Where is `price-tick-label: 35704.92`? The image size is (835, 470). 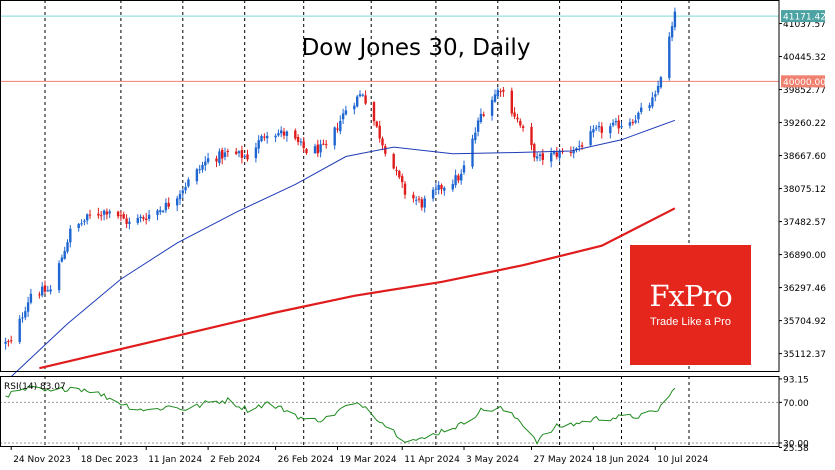 price-tick-label: 35704.92 is located at coordinates (804, 322).